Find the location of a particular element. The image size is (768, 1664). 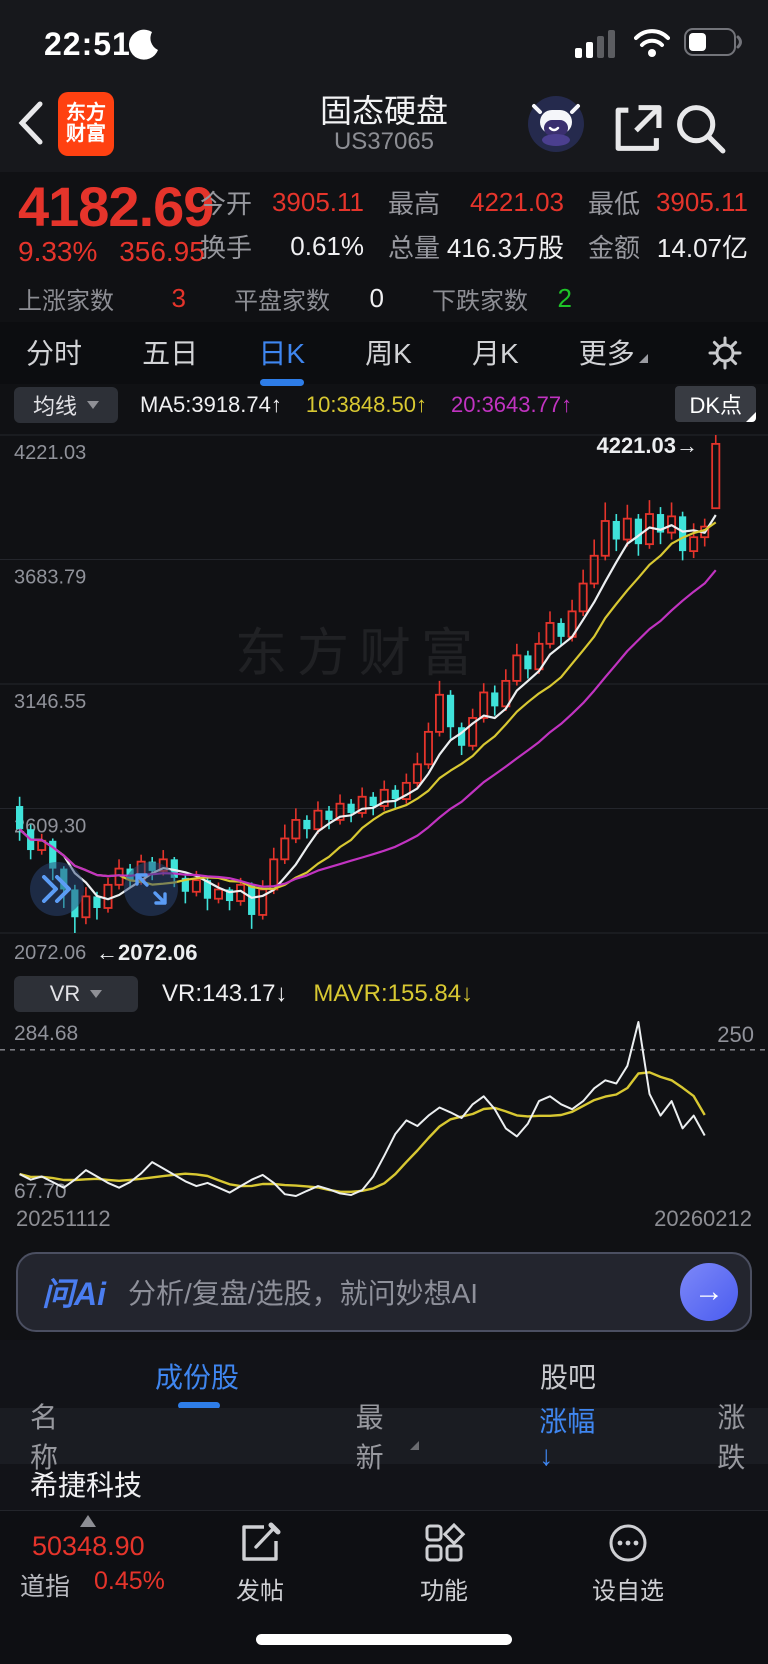

last-price: 4182.69 is located at coordinates (116, 206).